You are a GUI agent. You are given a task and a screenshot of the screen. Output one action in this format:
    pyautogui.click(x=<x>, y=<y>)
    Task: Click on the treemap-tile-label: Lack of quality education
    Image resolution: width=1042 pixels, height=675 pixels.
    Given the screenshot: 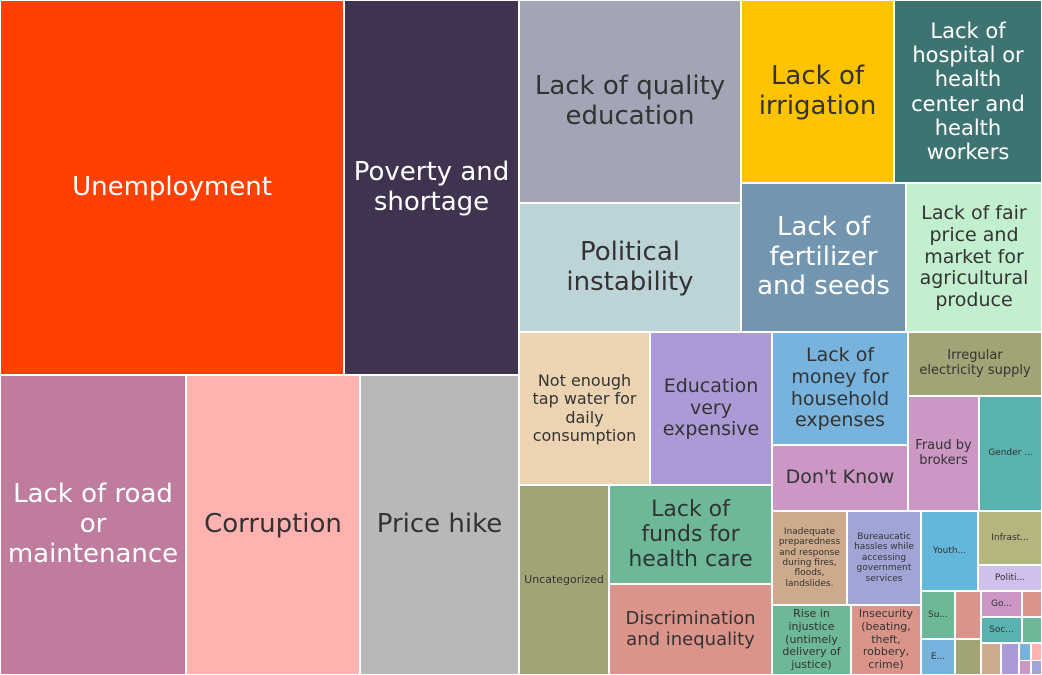 What is the action you would take?
    pyautogui.click(x=630, y=100)
    